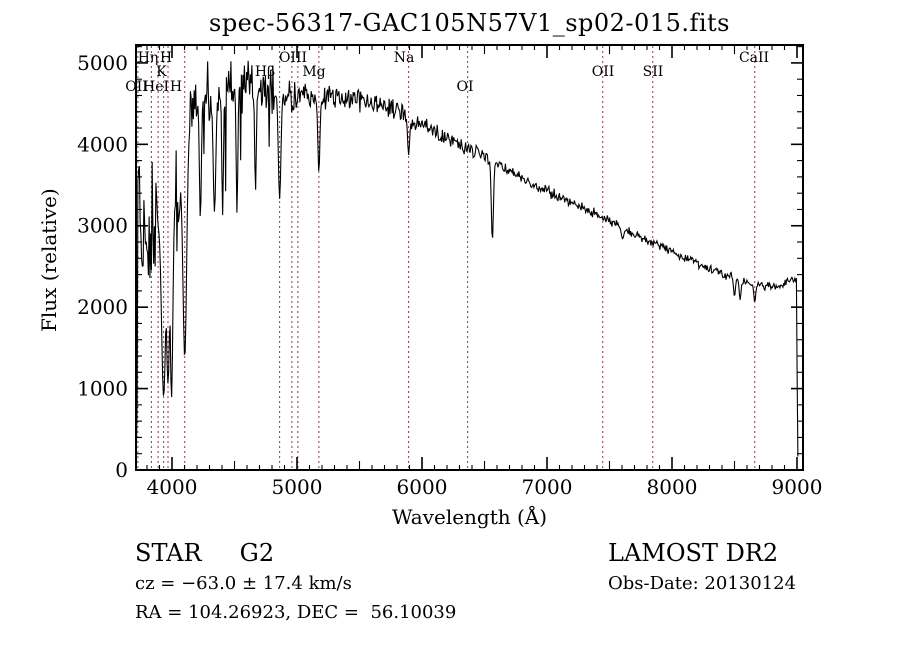 The height and width of the screenshot is (649, 900). Describe the element at coordinates (102, 266) in the screenshot. I see `y-tick-labels: 0 1000 2000 3000 4000 5000` at that location.